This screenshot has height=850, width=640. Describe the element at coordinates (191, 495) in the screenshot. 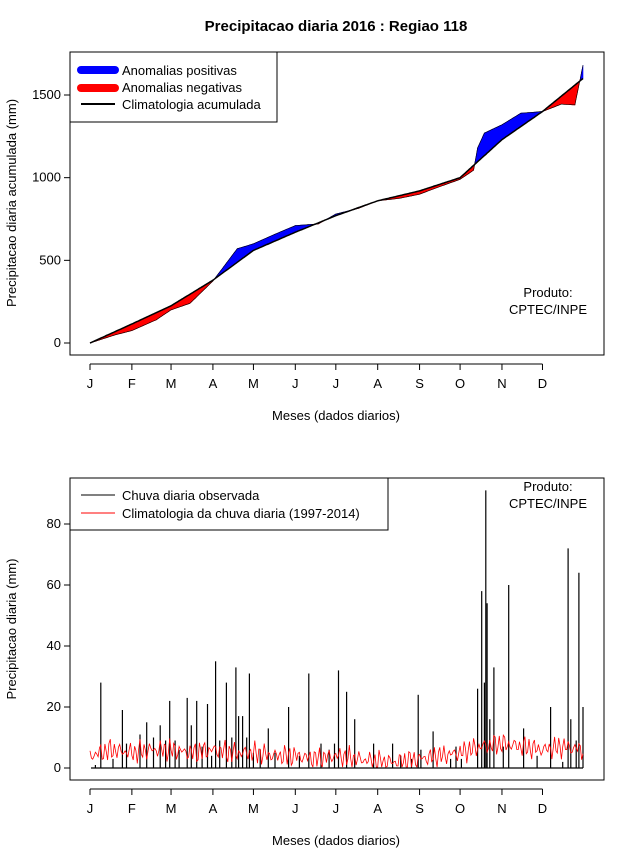

I see `legend-label-observed: Chuva diaria observada` at that location.